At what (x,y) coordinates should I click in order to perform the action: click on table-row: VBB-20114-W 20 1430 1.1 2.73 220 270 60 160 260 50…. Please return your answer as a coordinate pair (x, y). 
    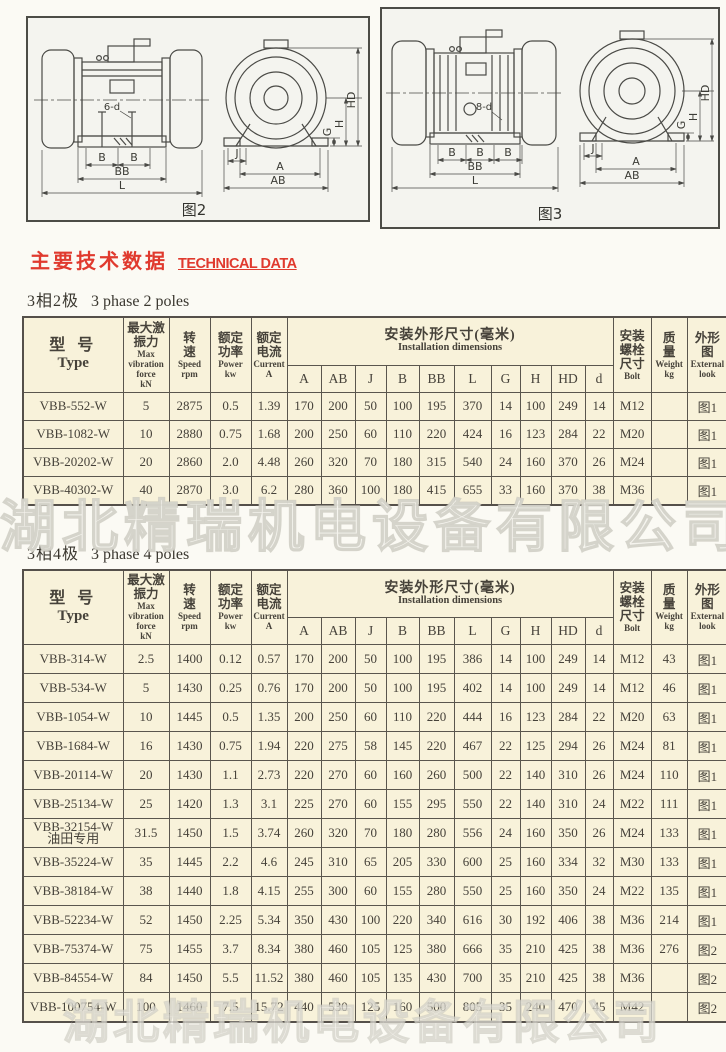
    Looking at the image, I should click on (374, 775).